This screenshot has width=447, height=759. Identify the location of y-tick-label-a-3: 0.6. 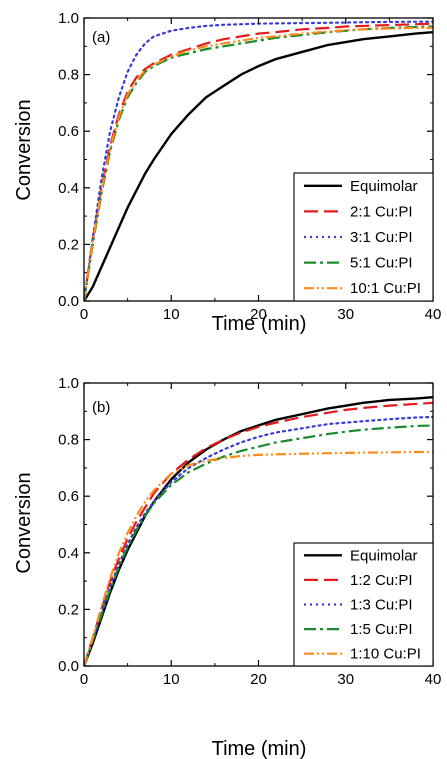
(68, 131).